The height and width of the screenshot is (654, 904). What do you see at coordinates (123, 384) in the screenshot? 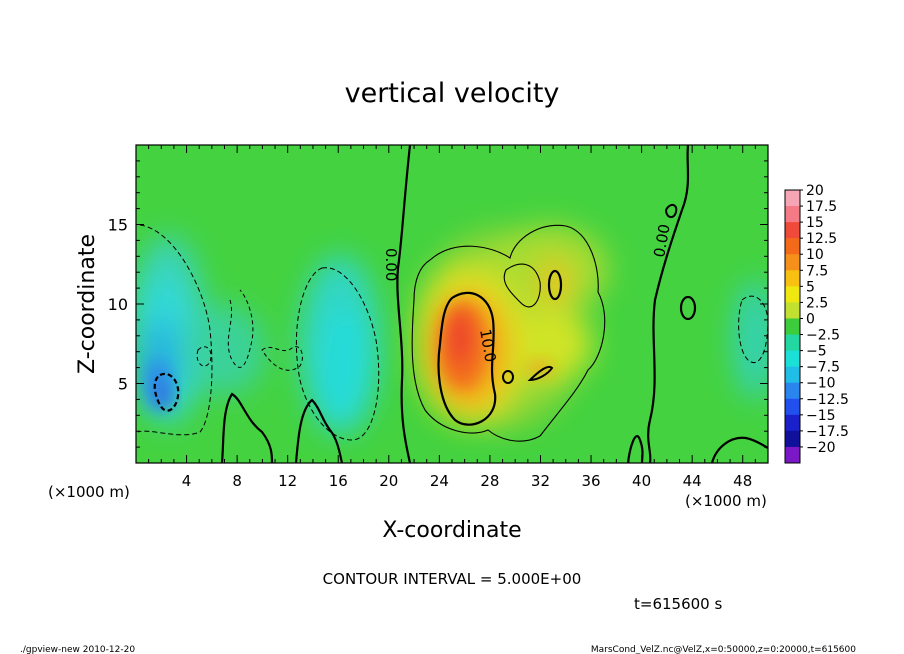
I see `y-tick-label: 5` at bounding box center [123, 384].